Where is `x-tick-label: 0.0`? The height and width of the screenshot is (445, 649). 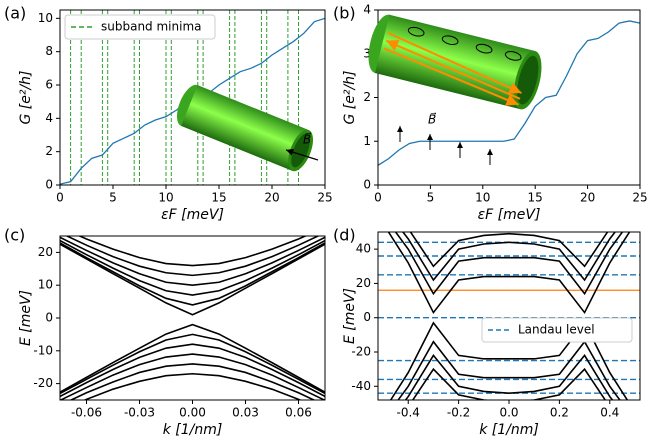 x-tick-label: 0.0 is located at coordinates (508, 413).